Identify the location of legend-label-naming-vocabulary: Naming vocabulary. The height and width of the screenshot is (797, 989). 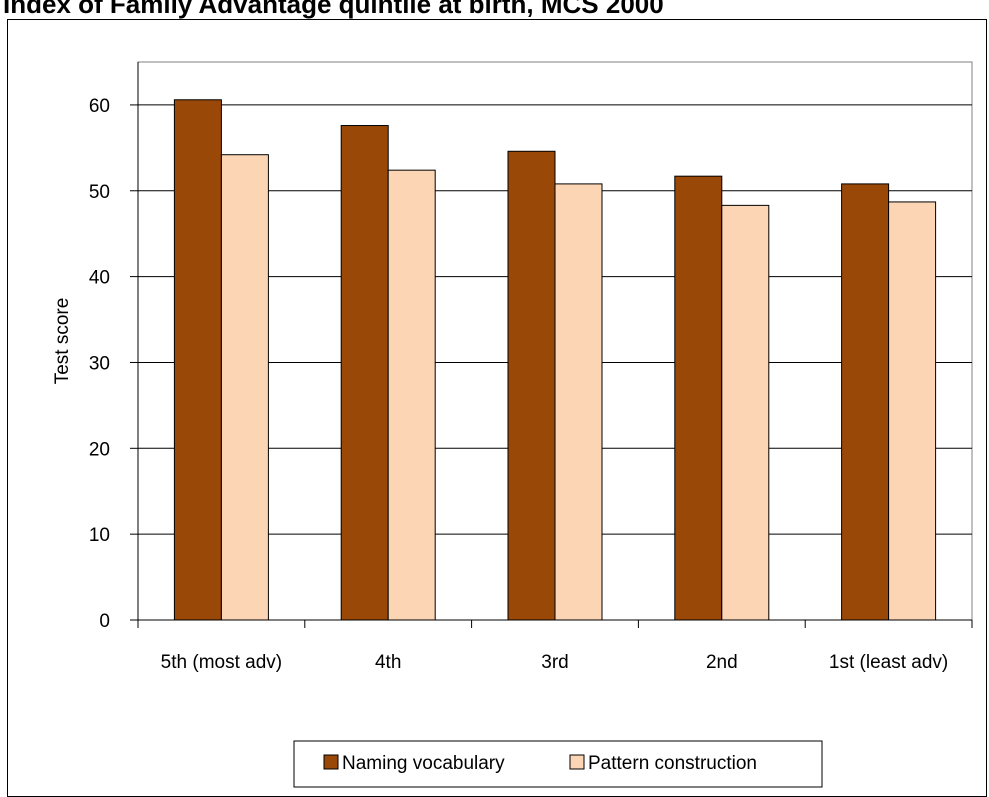
(423, 763).